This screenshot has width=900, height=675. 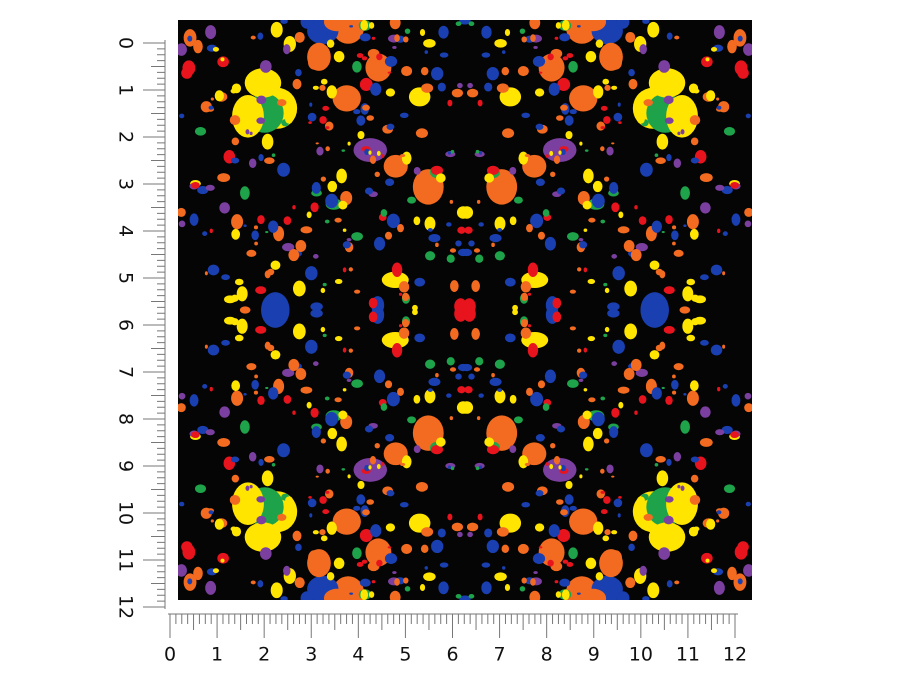 What do you see at coordinates (170, 655) in the screenshot?
I see `ruler-label: 0` at bounding box center [170, 655].